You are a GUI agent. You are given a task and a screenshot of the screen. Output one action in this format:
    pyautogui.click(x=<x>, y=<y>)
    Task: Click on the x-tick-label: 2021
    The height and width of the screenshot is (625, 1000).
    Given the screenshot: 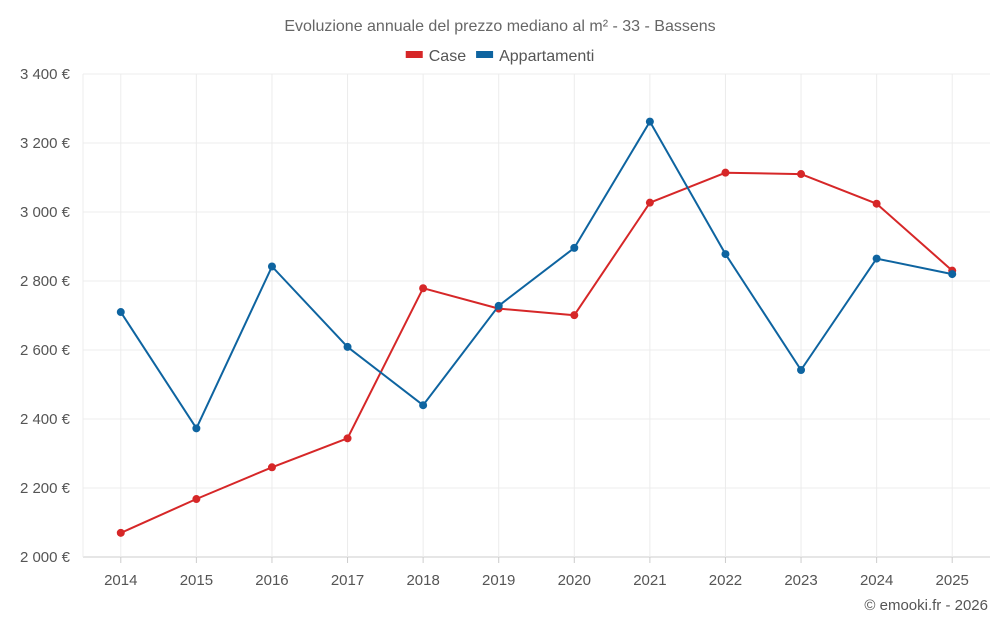 What is the action you would take?
    pyautogui.click(x=649, y=580)
    